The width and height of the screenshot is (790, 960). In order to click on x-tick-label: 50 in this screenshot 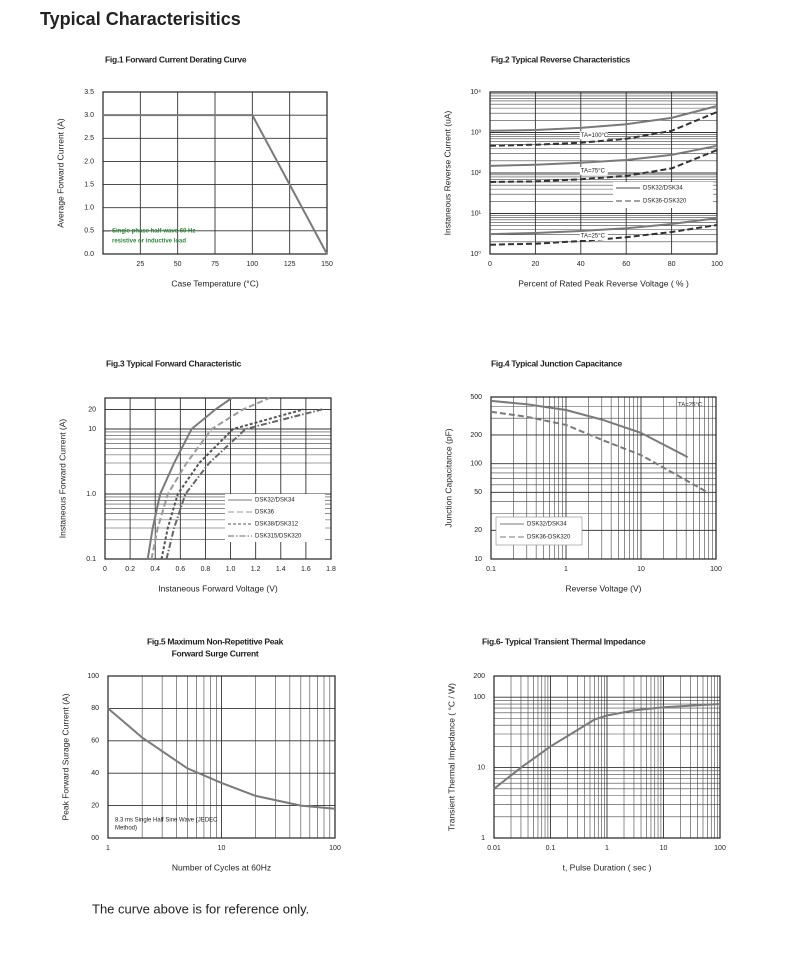, I will do `click(178, 264)`.